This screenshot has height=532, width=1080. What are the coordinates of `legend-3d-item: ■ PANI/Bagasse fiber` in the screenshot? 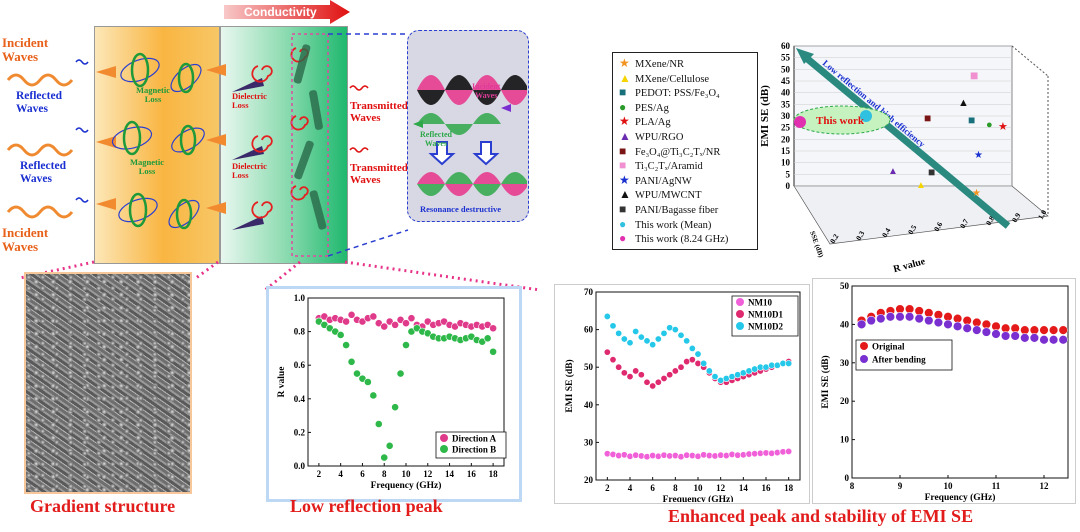 It's located at (668, 209).